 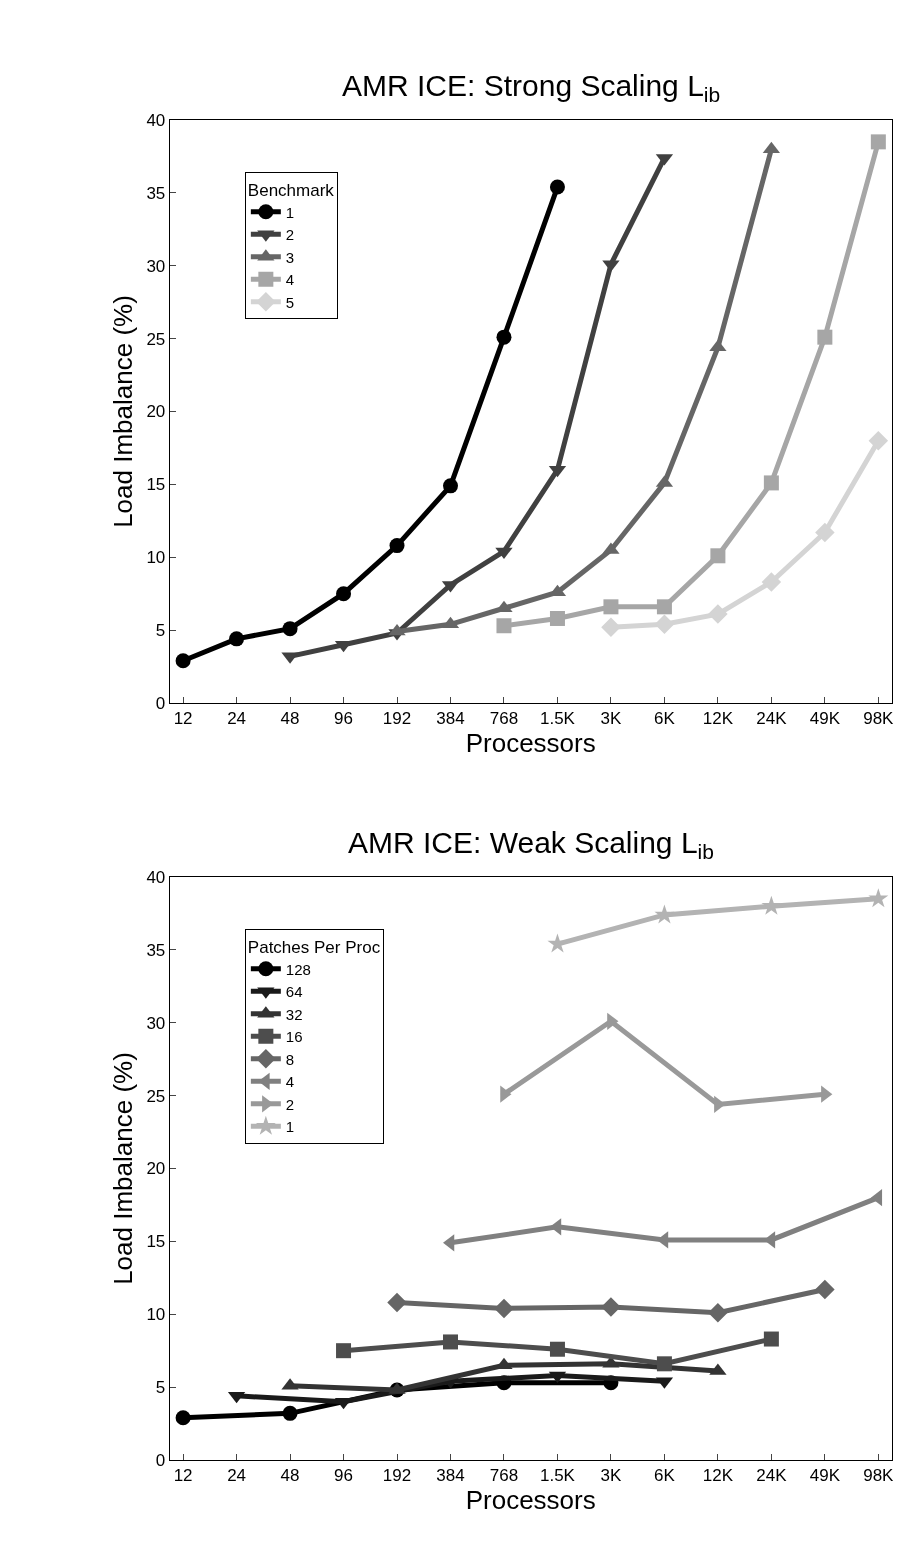 I want to click on legend-label: 5, so click(x=290, y=302).